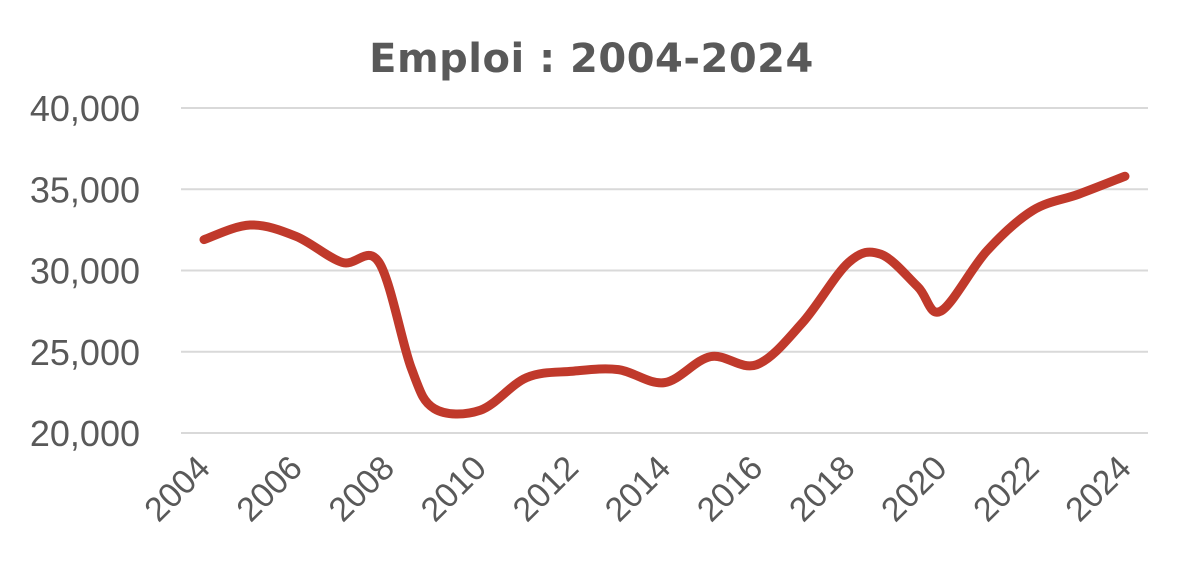  Describe the element at coordinates (454, 489) in the screenshot. I see `x-tick-label: 2010` at that location.